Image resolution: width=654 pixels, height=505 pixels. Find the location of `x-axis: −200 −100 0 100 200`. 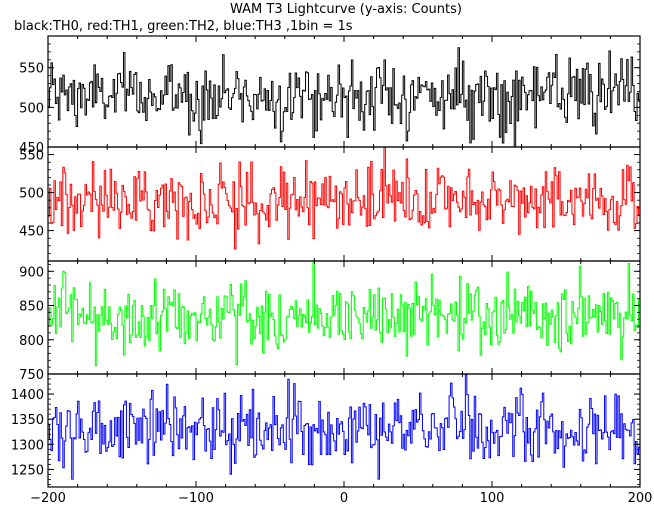

x-axis: −200 −100 0 100 200 is located at coordinates (341, 498).